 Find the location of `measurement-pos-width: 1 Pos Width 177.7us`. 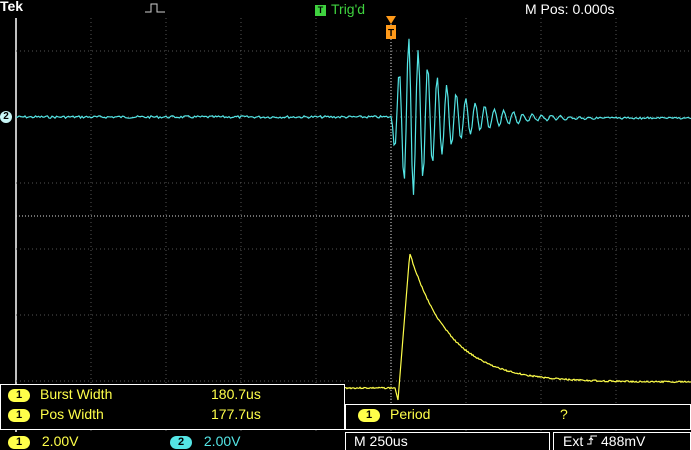

measurement-pos-width: 1 Pos Width 177.7us is located at coordinates (134, 414).